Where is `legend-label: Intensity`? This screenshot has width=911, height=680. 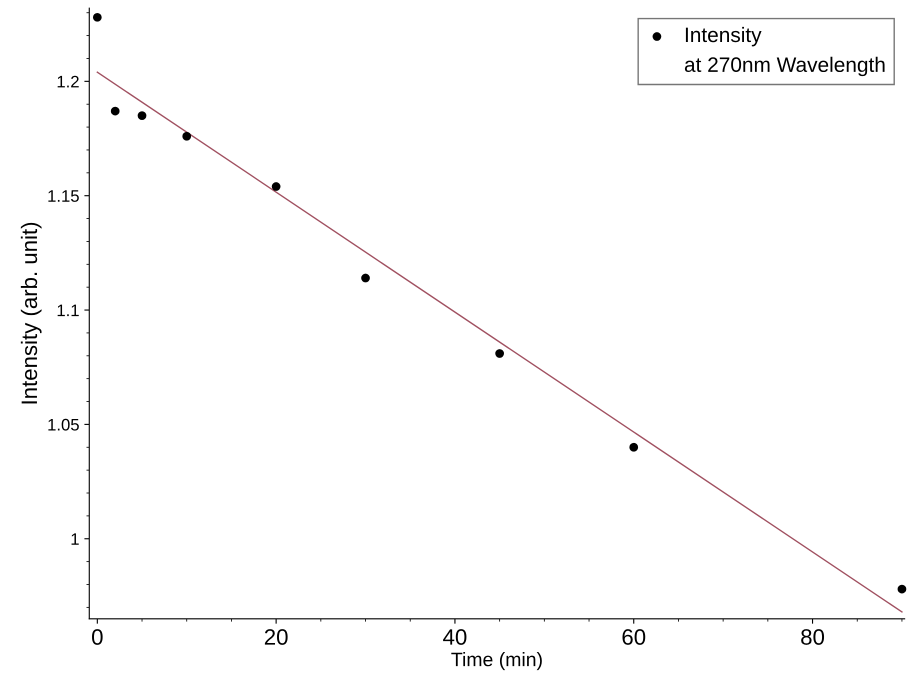
legend-label: Intensity is located at coordinates (724, 36).